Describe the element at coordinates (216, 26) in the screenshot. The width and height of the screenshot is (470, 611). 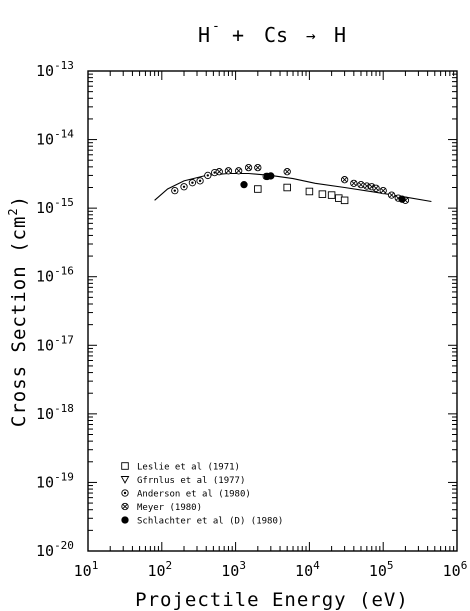
I see `title-projectile-charge: -` at that location.